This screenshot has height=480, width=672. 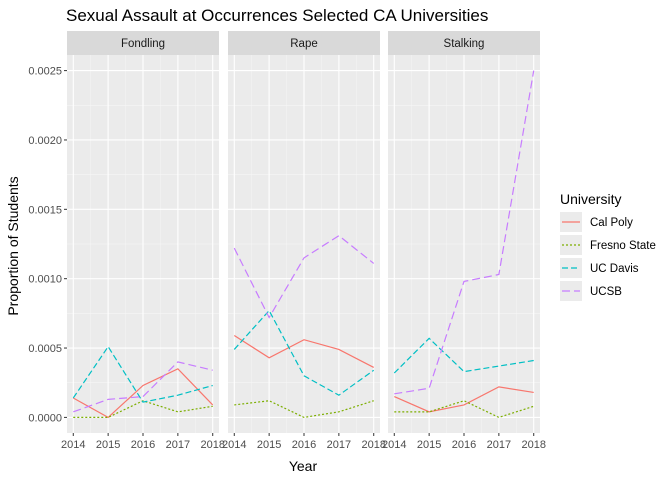 I want to click on y-tick-label: 0.0020, so click(x=45, y=141).